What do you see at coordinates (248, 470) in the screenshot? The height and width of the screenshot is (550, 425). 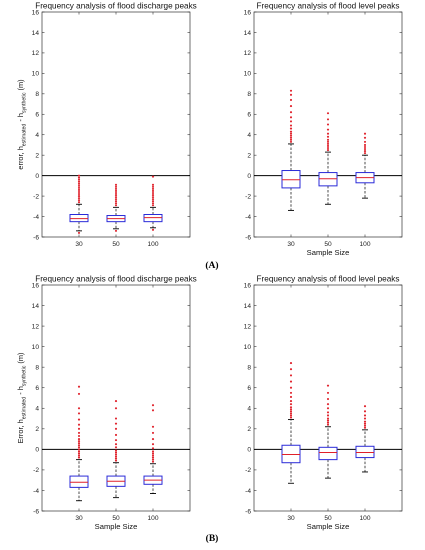 I see `chart-4-ytick-label: -2` at bounding box center [248, 470].